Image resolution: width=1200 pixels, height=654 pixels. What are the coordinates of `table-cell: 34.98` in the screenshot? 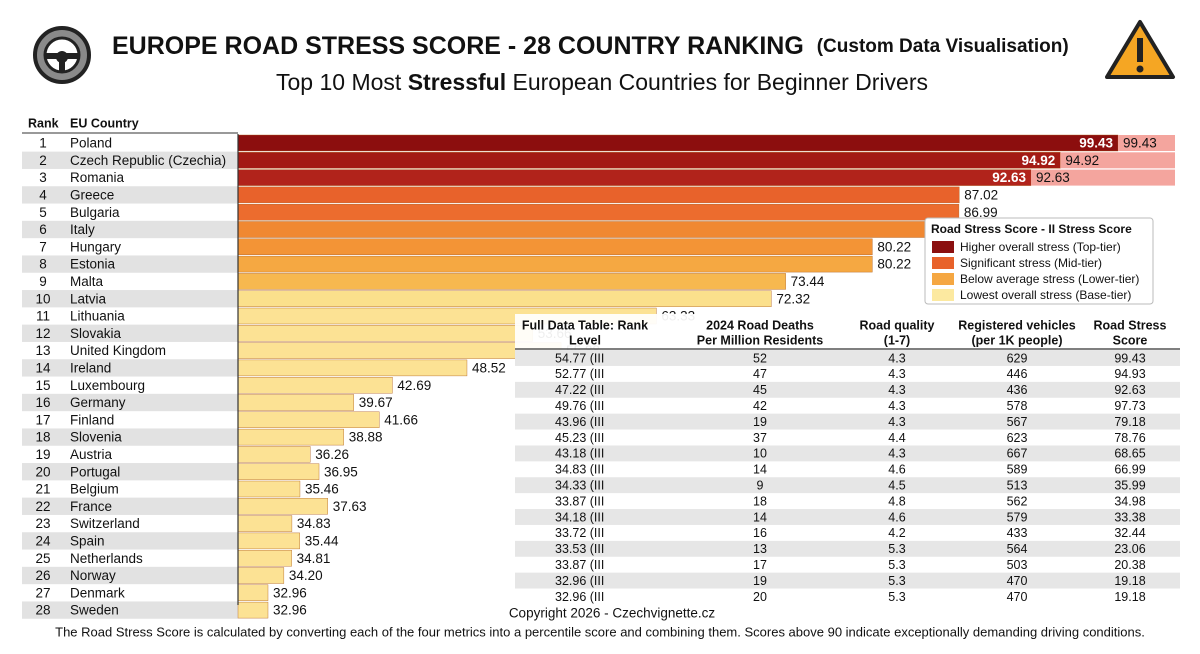 It's located at (1129, 501).